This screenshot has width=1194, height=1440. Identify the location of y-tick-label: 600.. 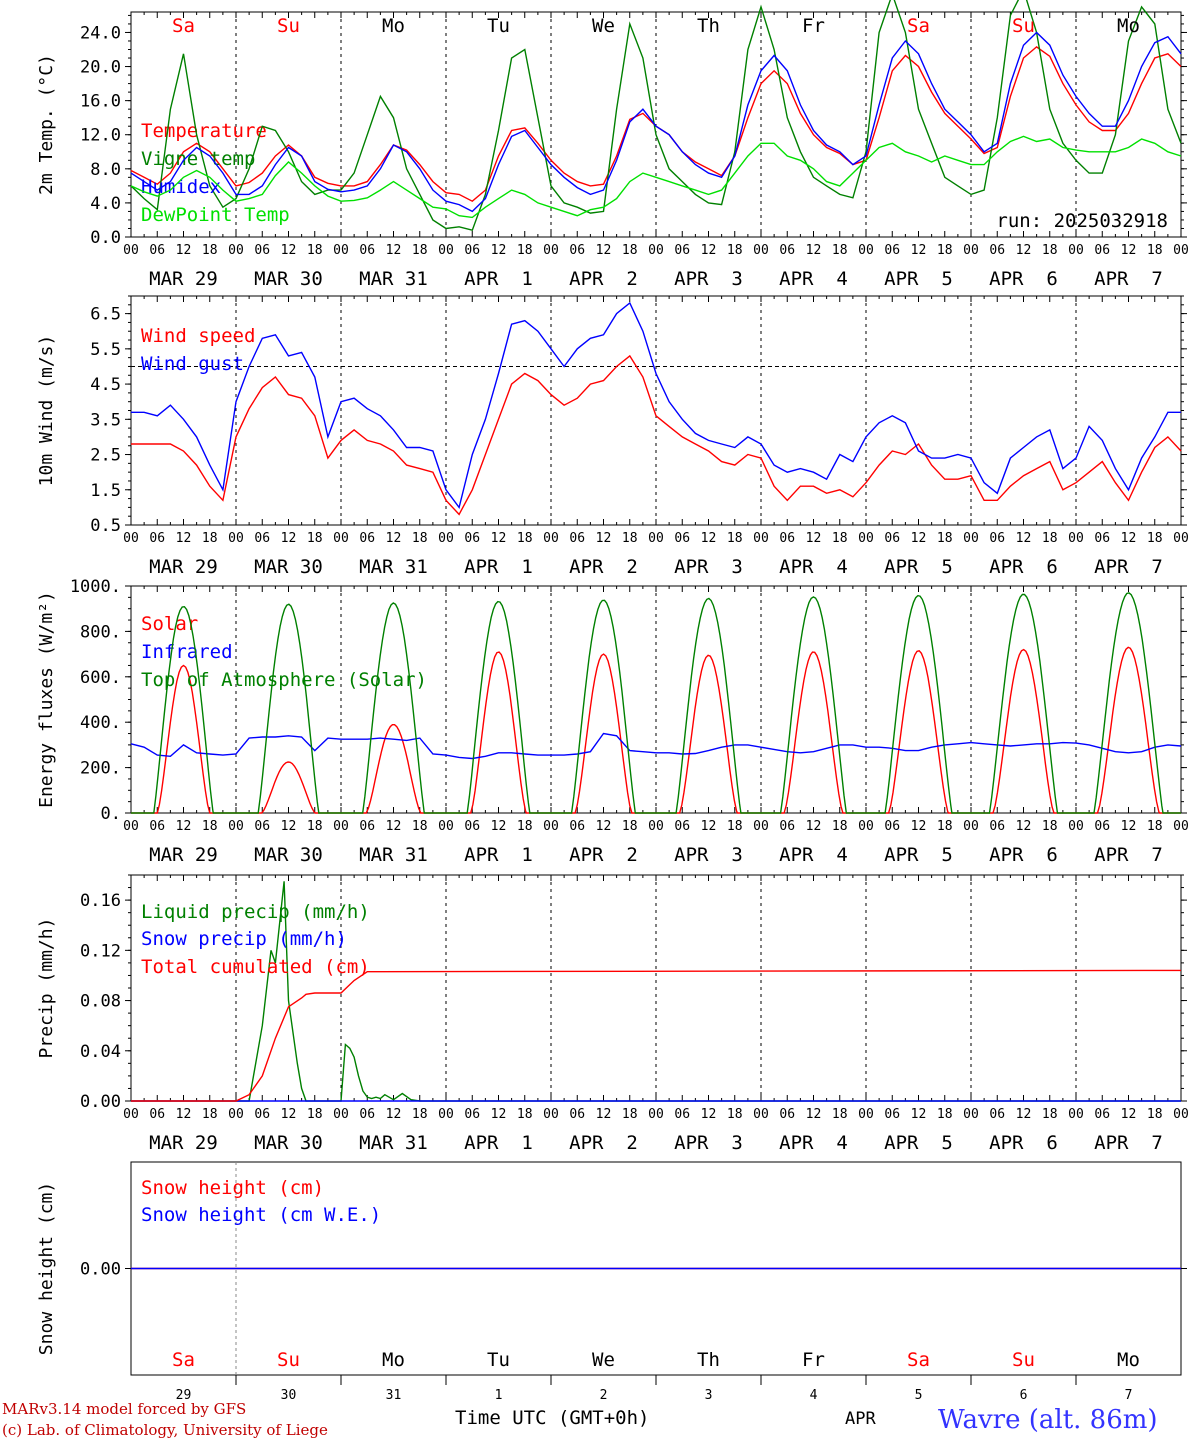
(100, 678).